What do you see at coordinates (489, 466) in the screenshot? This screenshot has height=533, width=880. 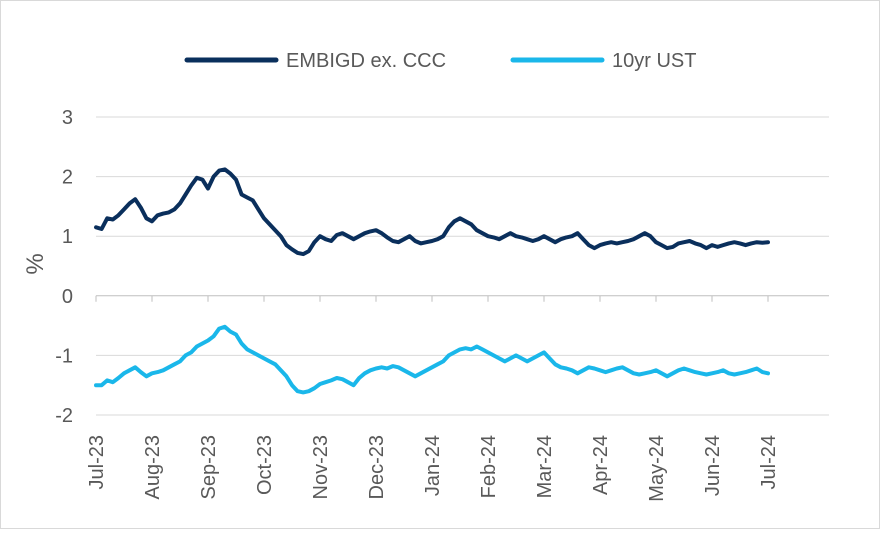 I see `x-tick-label: Feb-24` at bounding box center [489, 466].